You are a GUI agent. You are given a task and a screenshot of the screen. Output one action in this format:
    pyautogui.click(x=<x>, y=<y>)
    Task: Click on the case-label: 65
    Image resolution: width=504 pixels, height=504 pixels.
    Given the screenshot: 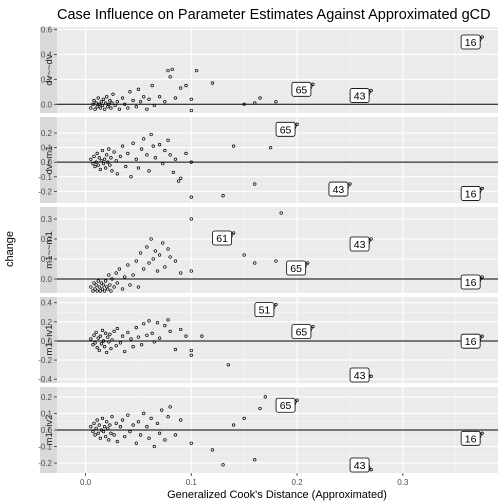 What is the action you would take?
    pyautogui.click(x=302, y=333)
    